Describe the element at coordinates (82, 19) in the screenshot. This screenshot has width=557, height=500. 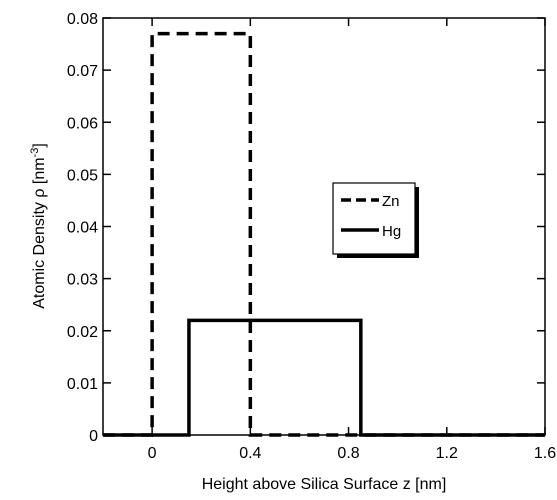
I see `y-tick-label: 0.08` at that location.